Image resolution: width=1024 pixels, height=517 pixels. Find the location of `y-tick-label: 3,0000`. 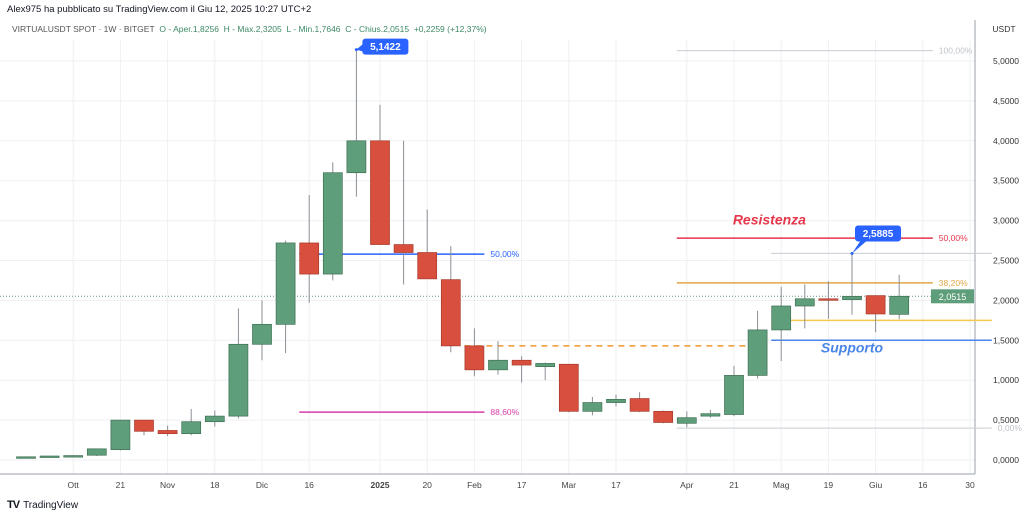

y-tick-label: 3,0000 is located at coordinates (1006, 221).